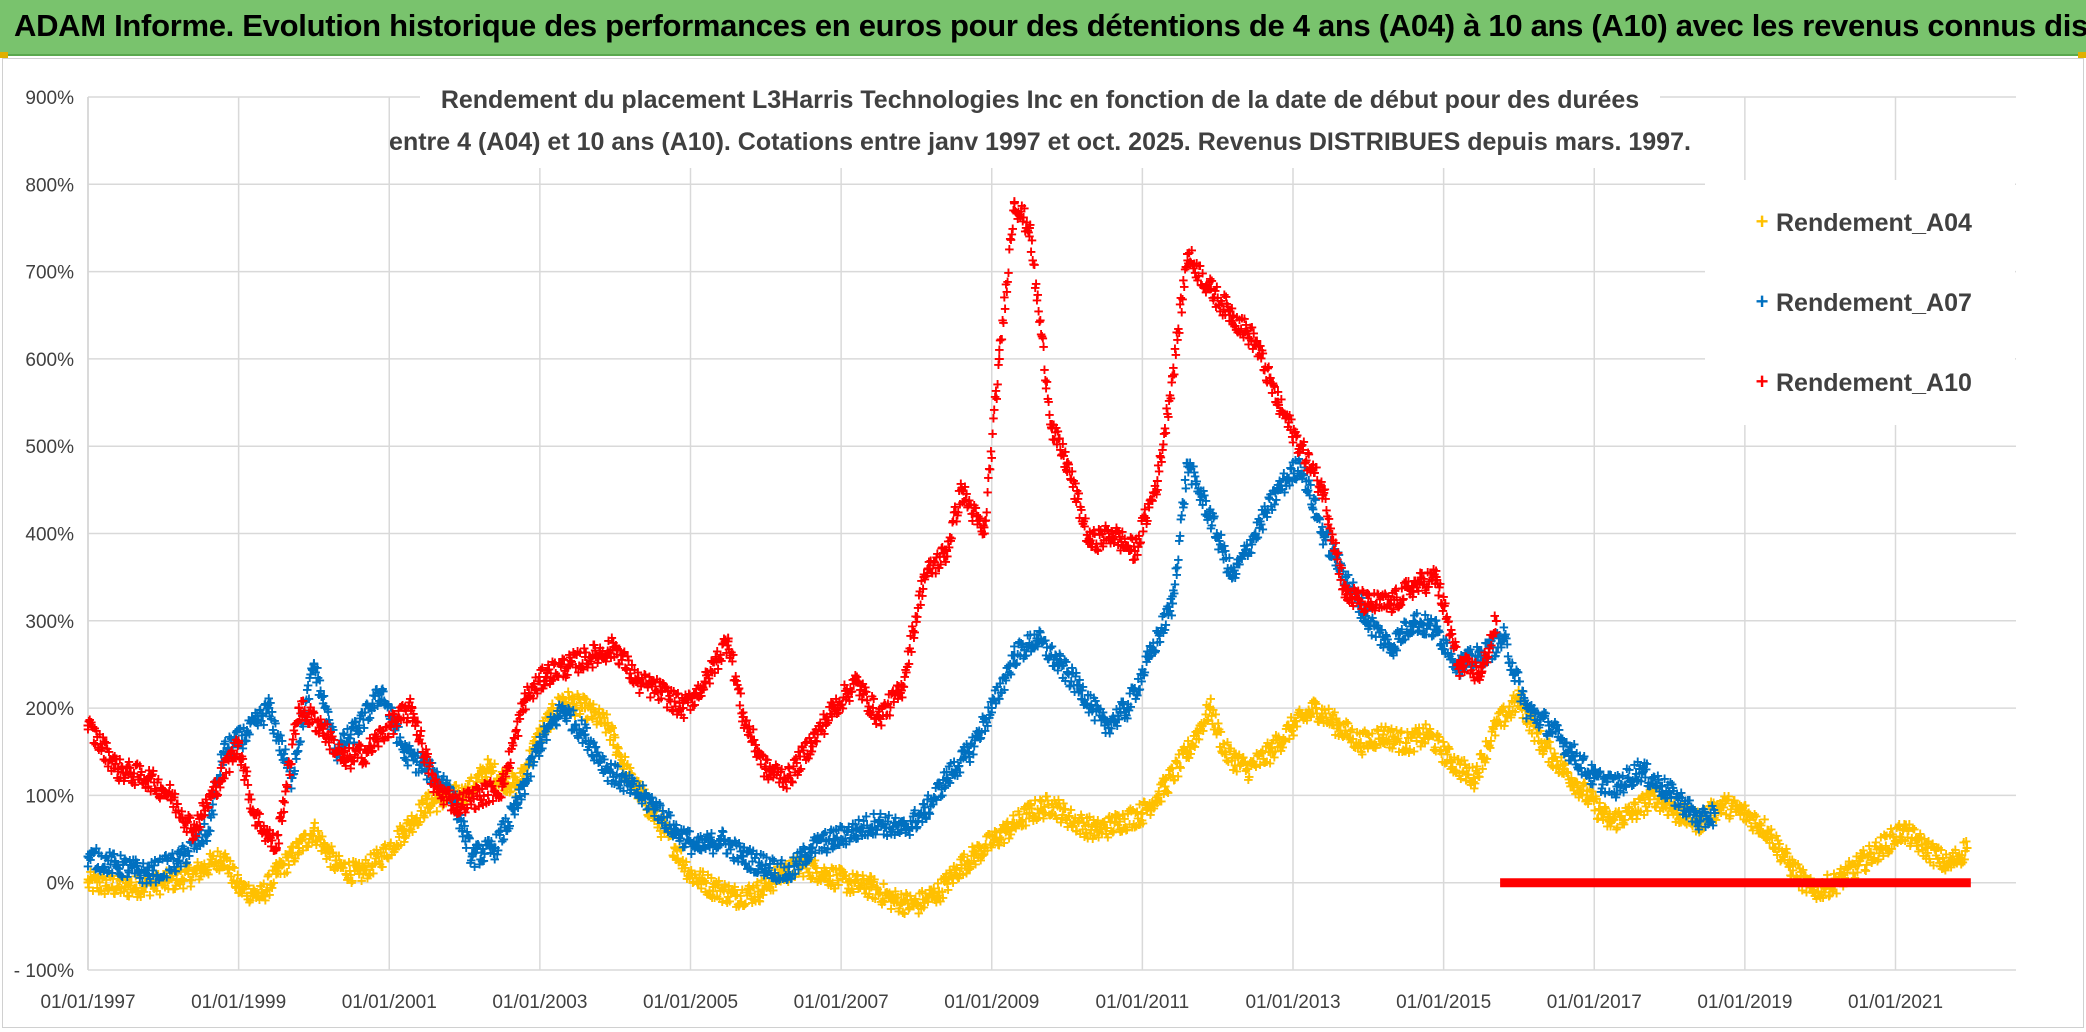 The width and height of the screenshot is (2086, 1032). I want to click on y-tick-label: 400%, so click(49, 535).